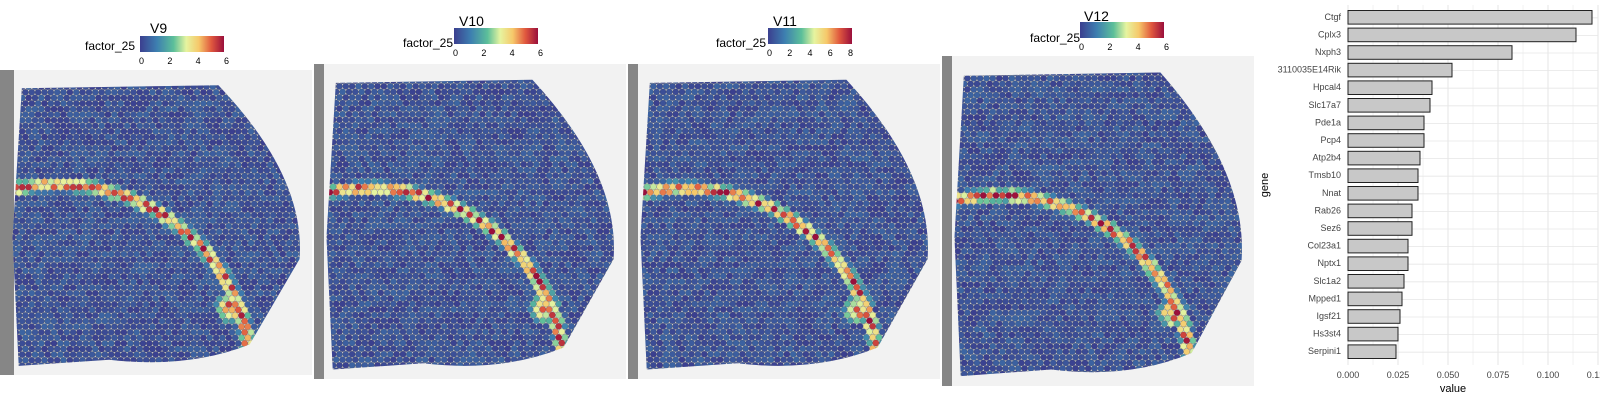 Image resolution: width=1600 pixels, height=400 pixels. What do you see at coordinates (1448, 375) in the screenshot?
I see `tick-label-x: 0.050` at bounding box center [1448, 375].